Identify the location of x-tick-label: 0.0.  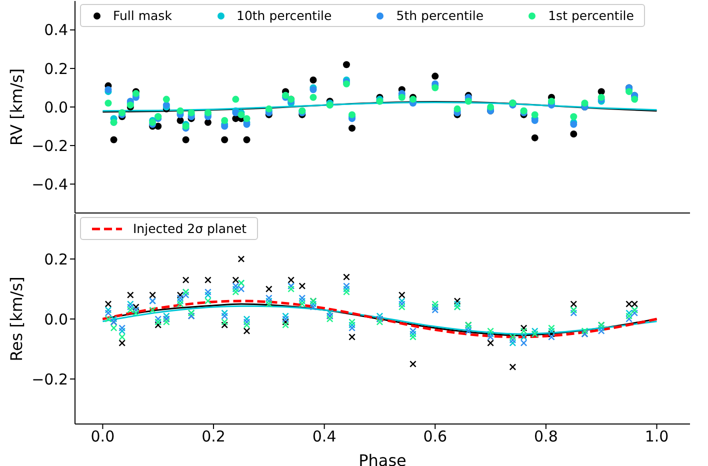
(102, 437).